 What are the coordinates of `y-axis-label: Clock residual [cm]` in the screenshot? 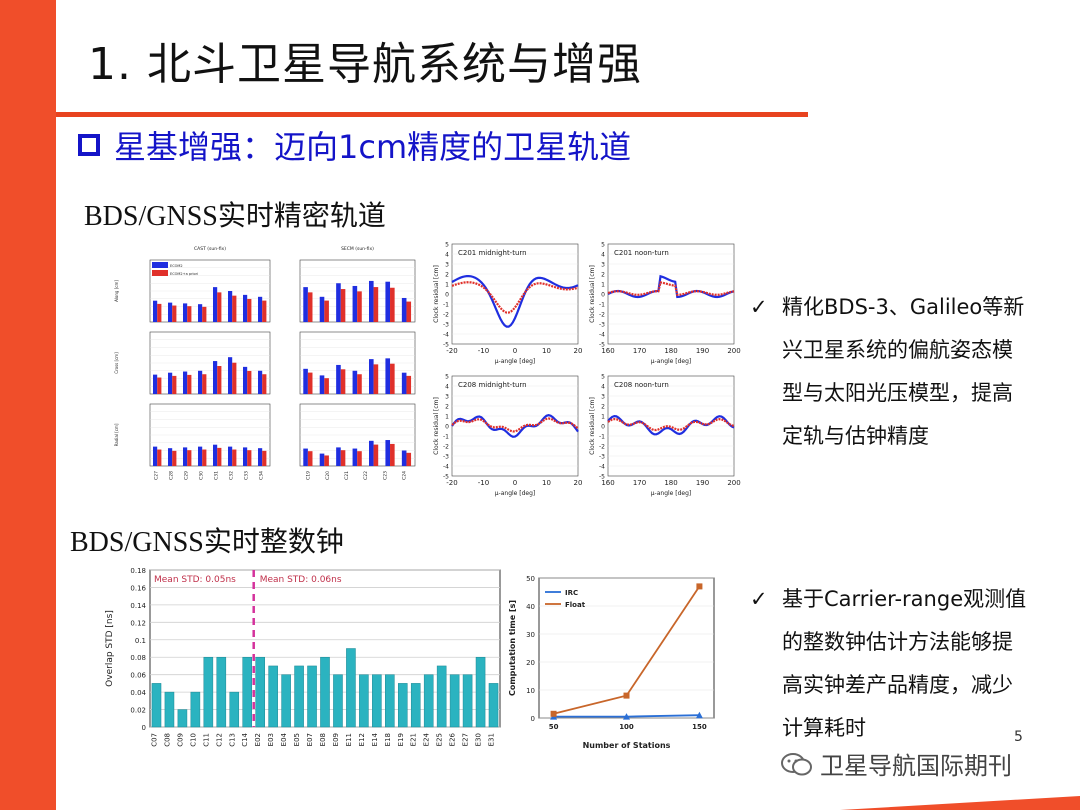 It's located at (436, 426).